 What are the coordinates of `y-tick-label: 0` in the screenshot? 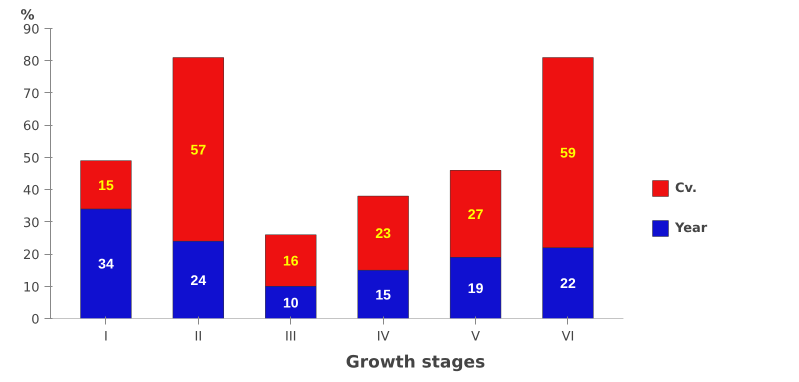 It's located at (35, 320).